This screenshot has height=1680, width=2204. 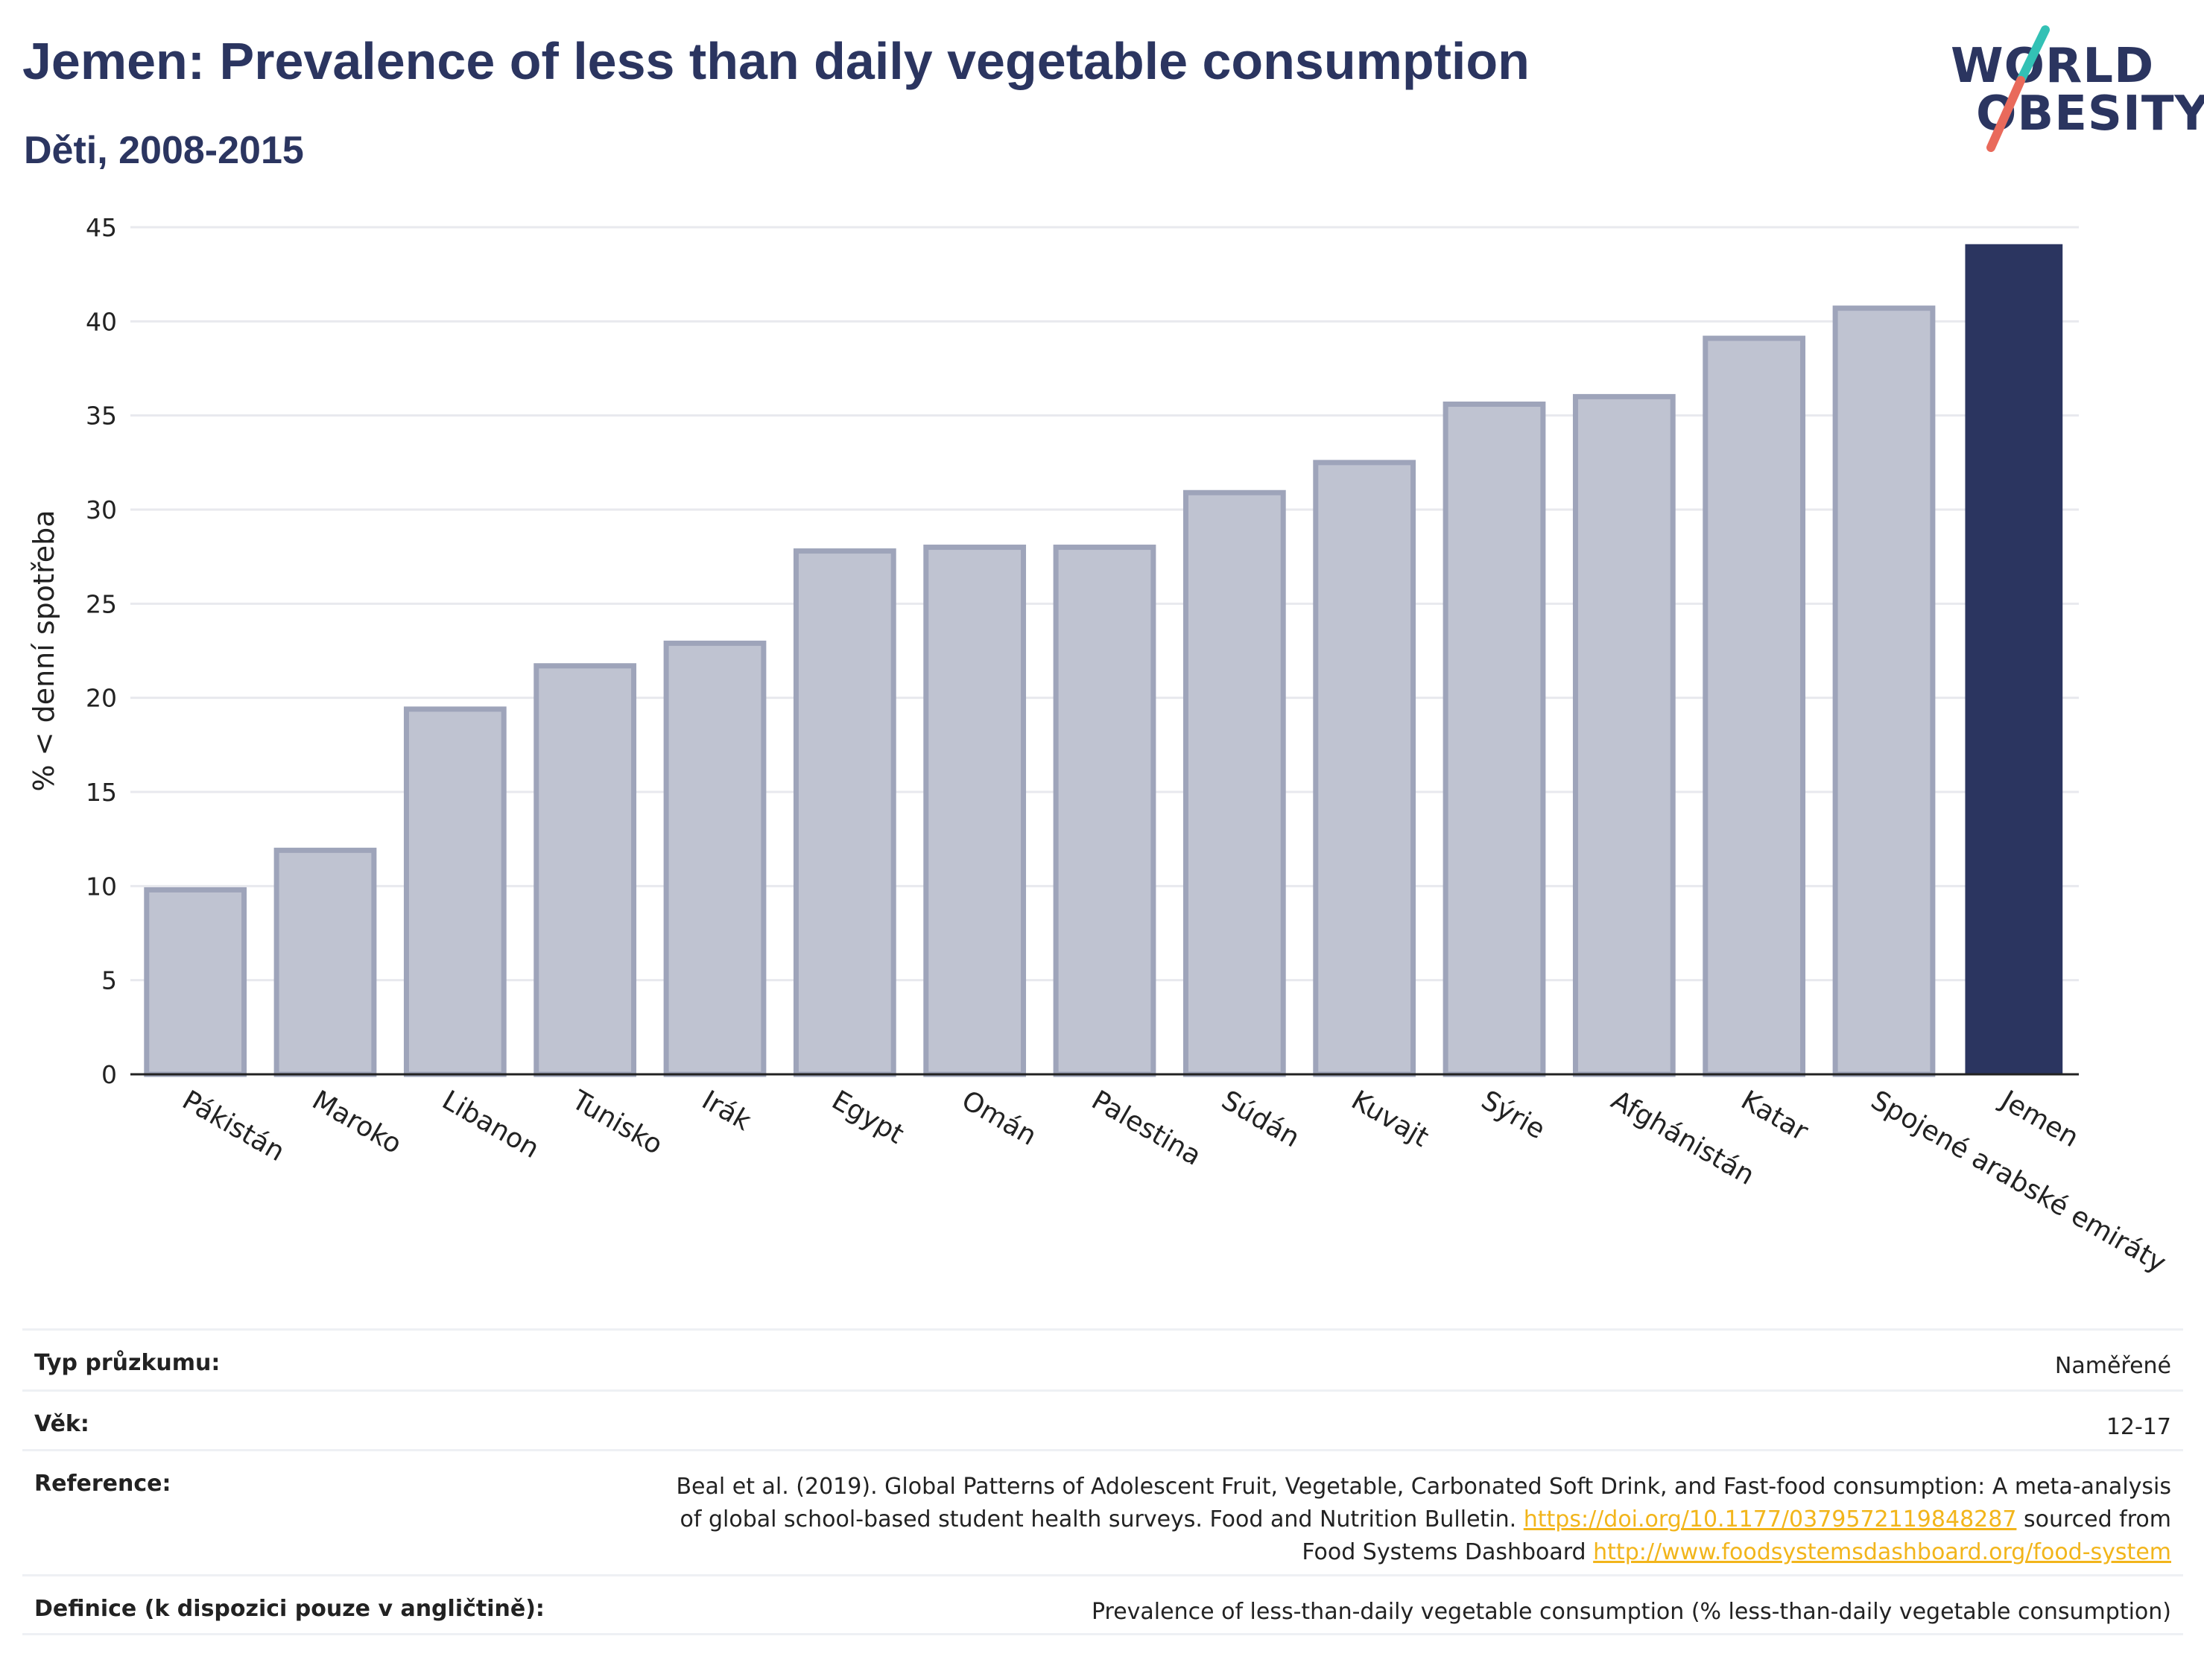 I want to click on y-axis-ticks: 0 5 10 15 20 25 30 35 40 45, so click(x=101, y=651).